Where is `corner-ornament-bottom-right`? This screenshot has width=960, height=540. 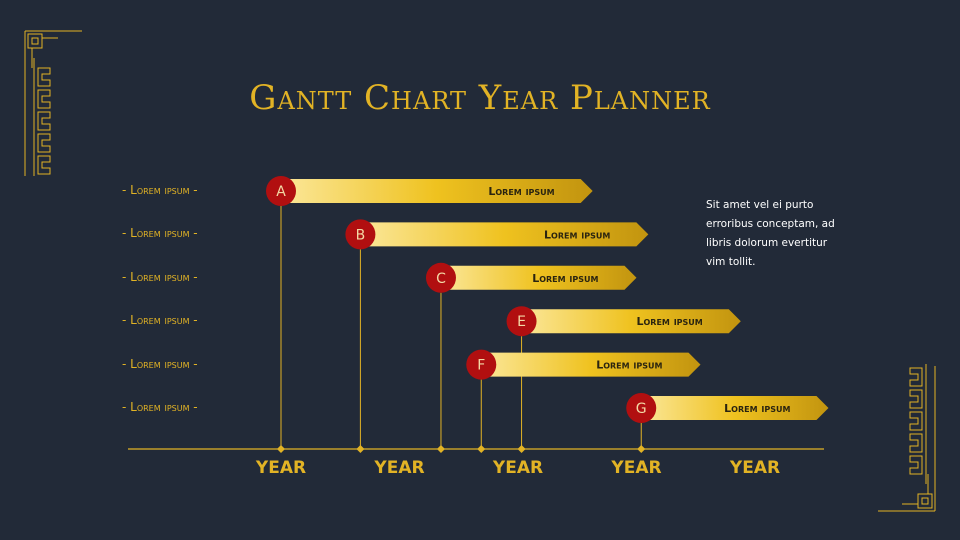
corner-ornament-bottom-right is located at coordinates (907, 438).